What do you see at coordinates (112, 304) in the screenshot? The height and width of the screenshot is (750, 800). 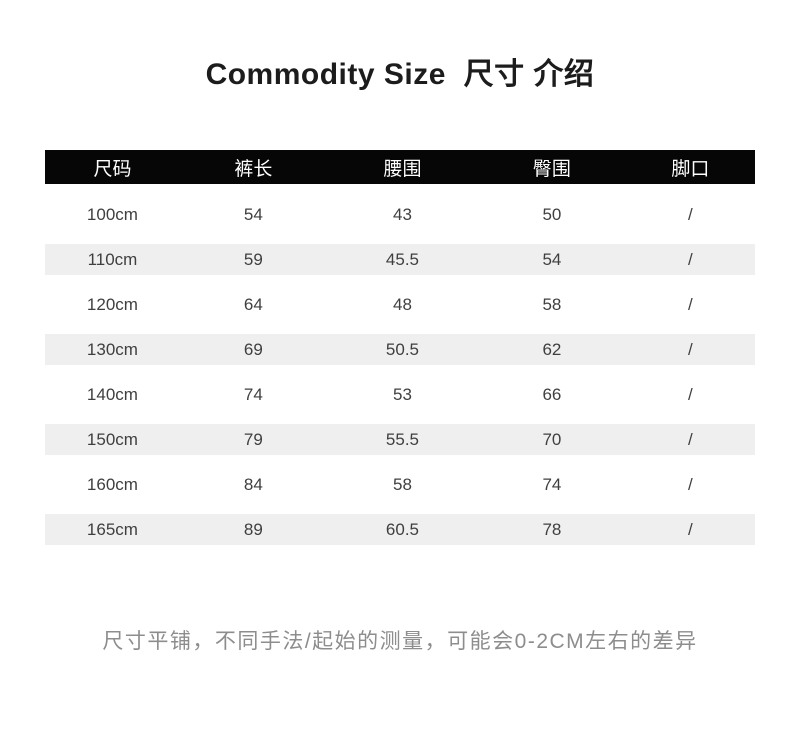 I see `table-cell: 120cm` at bounding box center [112, 304].